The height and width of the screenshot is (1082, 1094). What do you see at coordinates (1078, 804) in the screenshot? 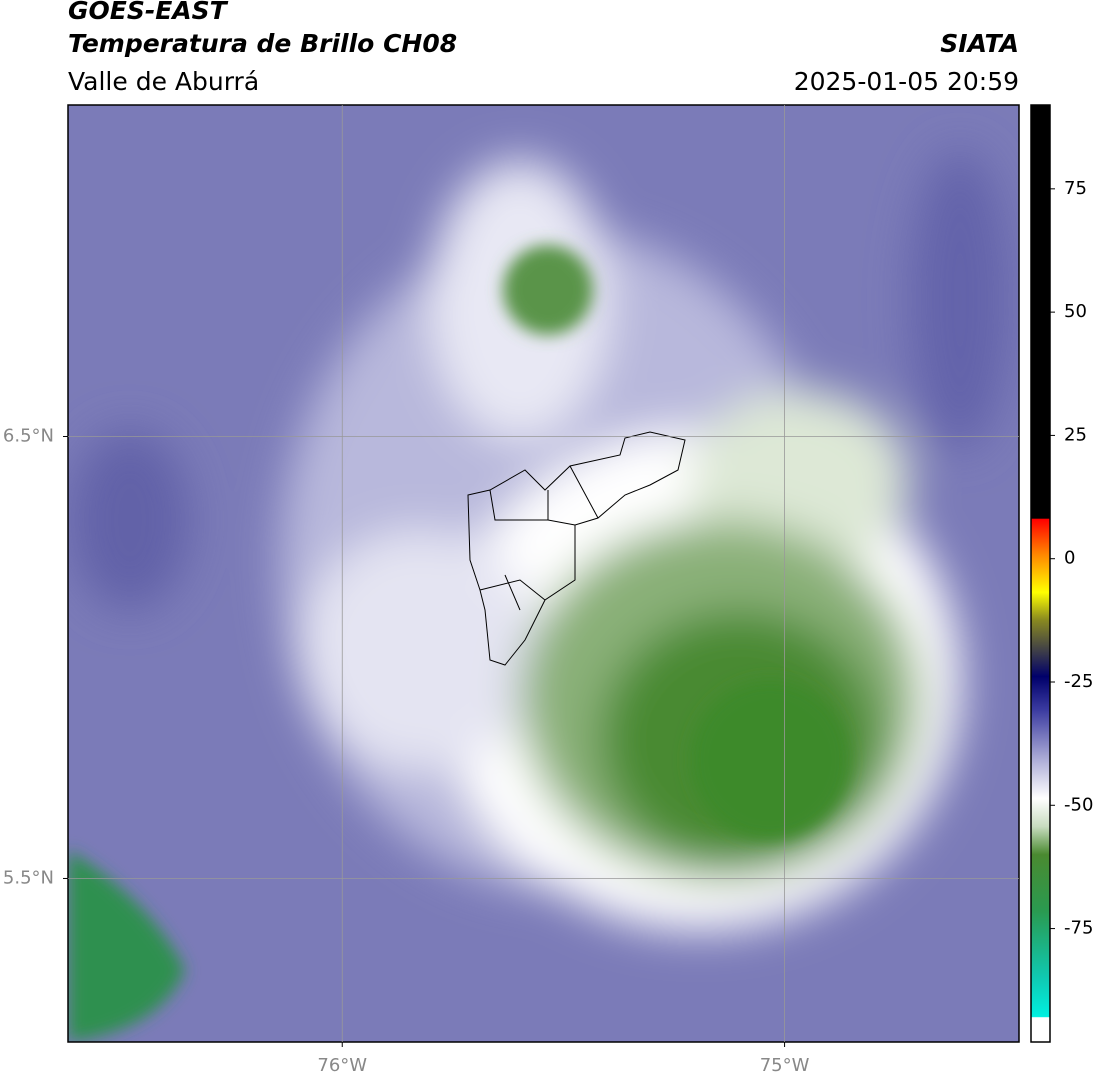
I see `colorbar-tick-label: -50` at bounding box center [1078, 804].